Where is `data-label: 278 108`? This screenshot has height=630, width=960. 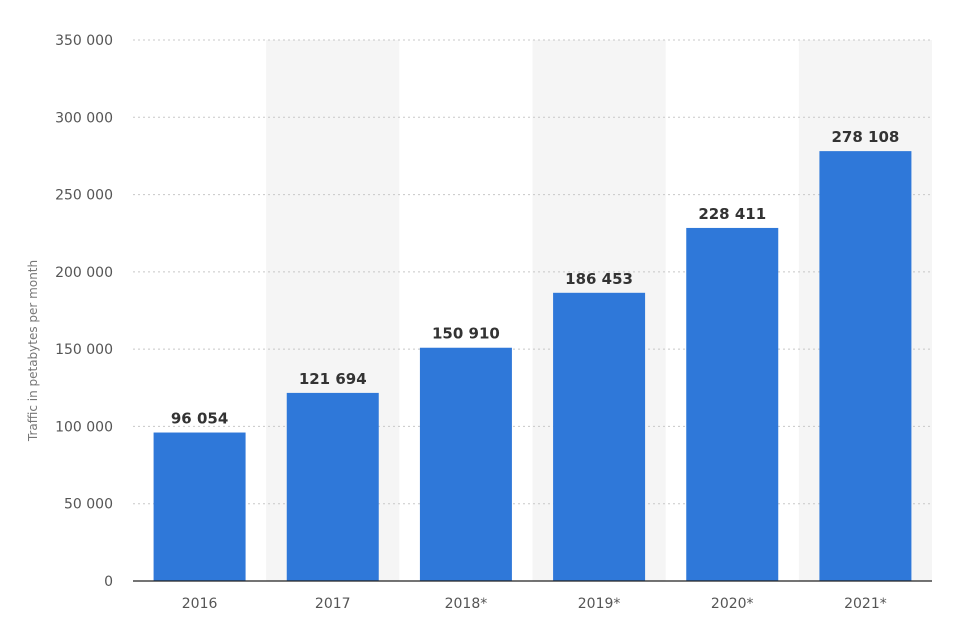 data-label: 278 108 is located at coordinates (865, 137).